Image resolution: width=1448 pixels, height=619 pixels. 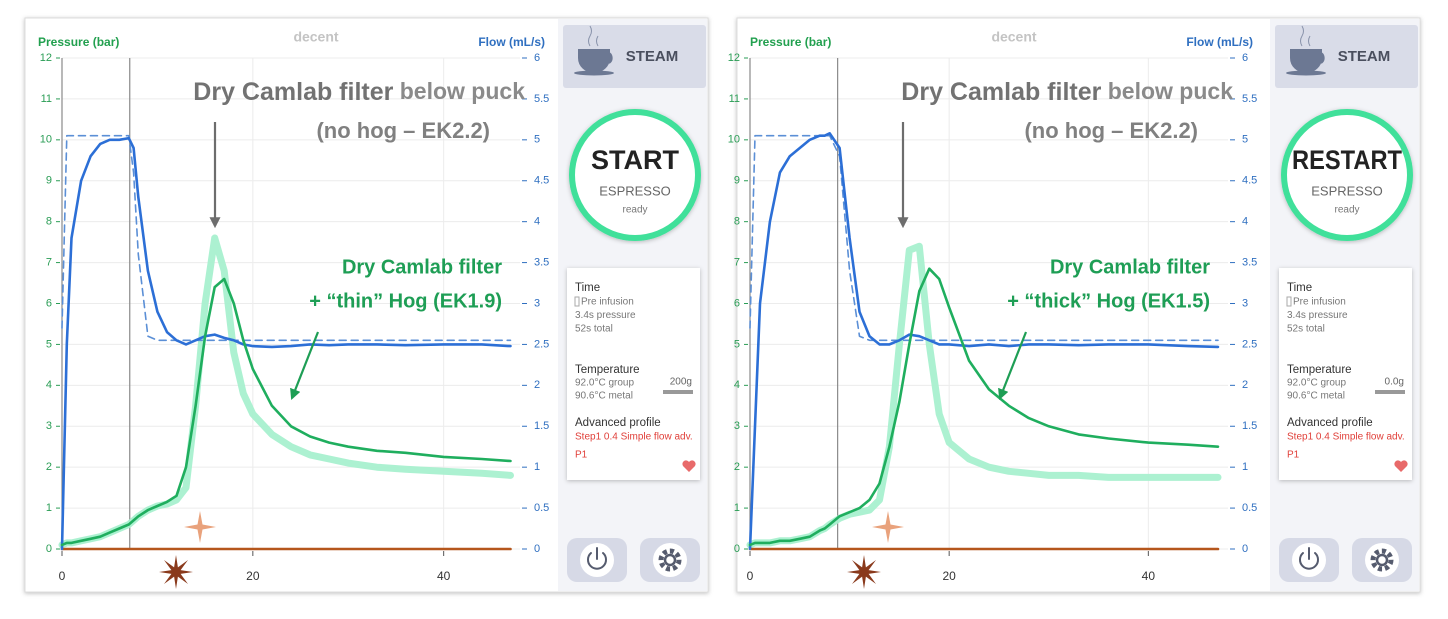 What do you see at coordinates (604, 396) in the screenshot?
I see `temperature-line: 90.6°C metal` at bounding box center [604, 396].